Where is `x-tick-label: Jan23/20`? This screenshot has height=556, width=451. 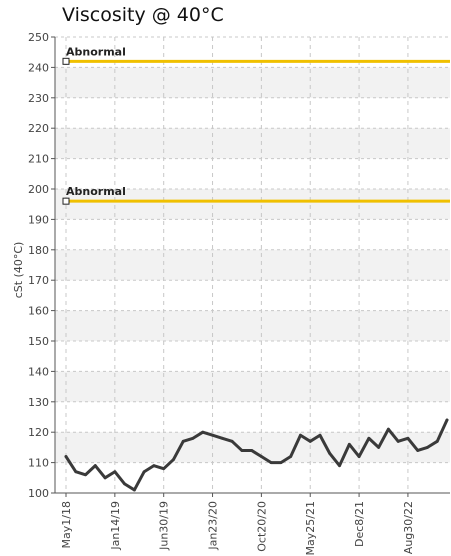 x-tick-label: Jan23/20 is located at coordinates (213, 526).